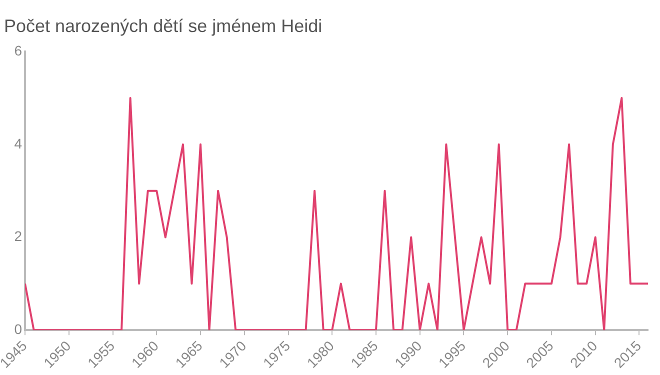  Describe the element at coordinates (18, 50) in the screenshot. I see `y-tick-label: 6` at that location.